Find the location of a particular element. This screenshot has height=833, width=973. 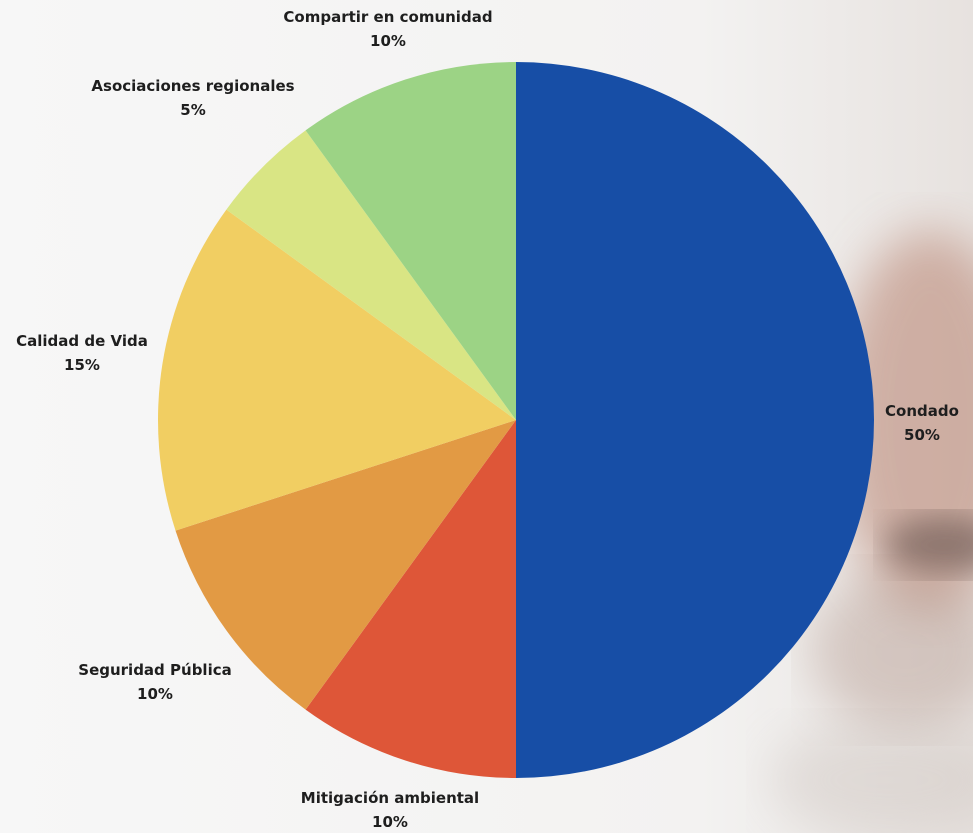

slice-label: Condado is located at coordinates (922, 411).